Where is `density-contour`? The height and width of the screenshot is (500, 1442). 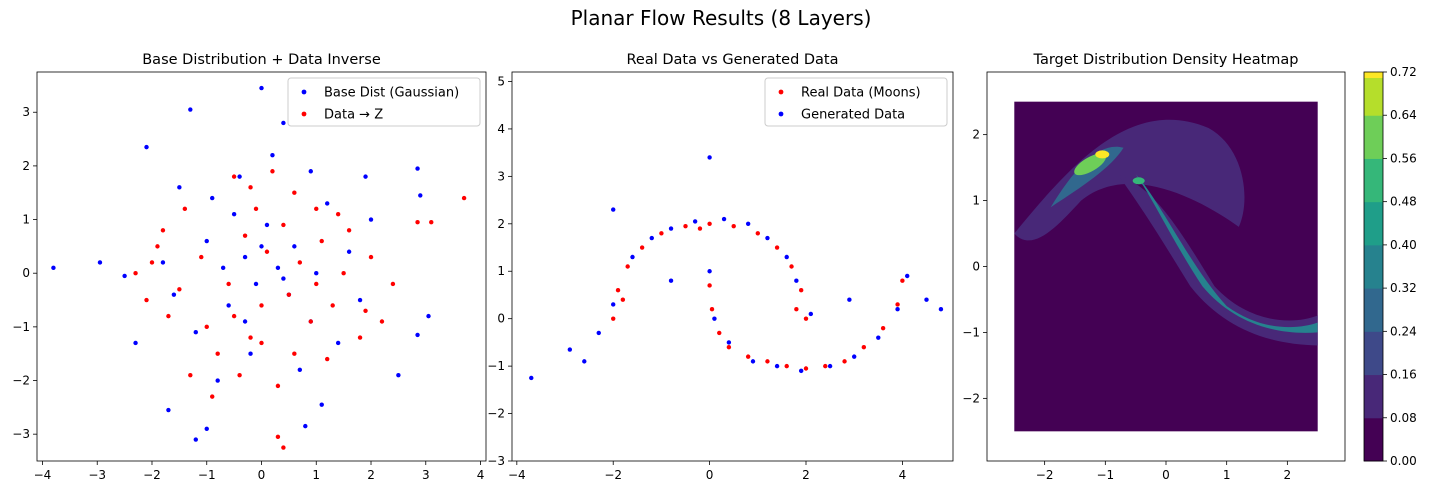 density-contour is located at coordinates (1087, 177).